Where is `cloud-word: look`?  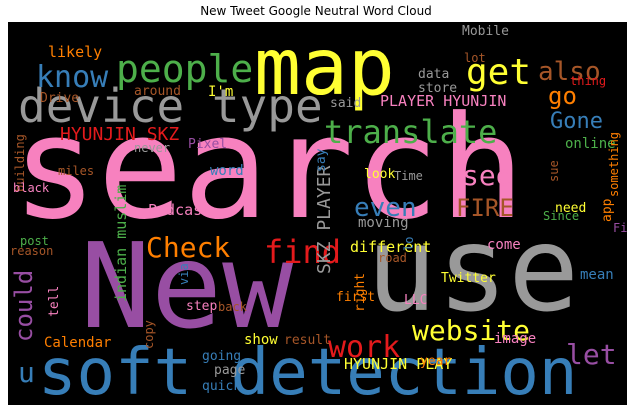
cloud-word: look is located at coordinates (379, 174).